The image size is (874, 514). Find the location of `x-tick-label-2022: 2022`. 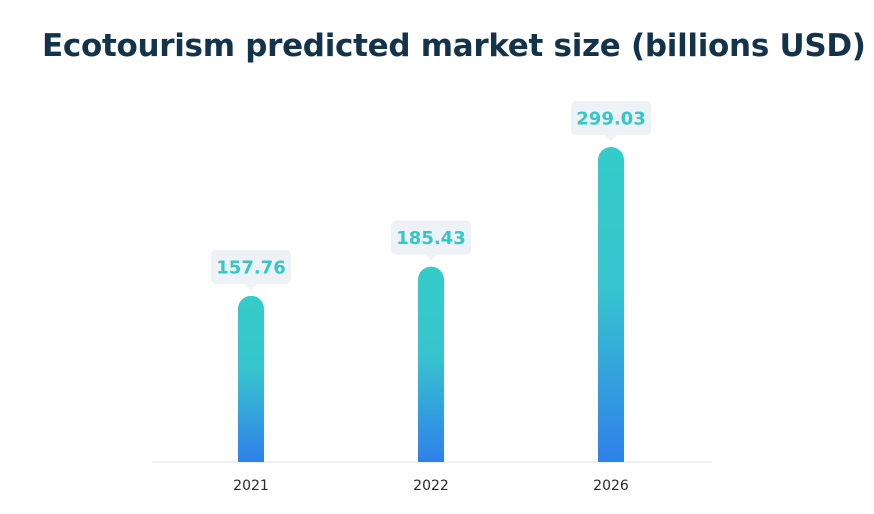

x-tick-label-2022: 2022 is located at coordinates (431, 486).